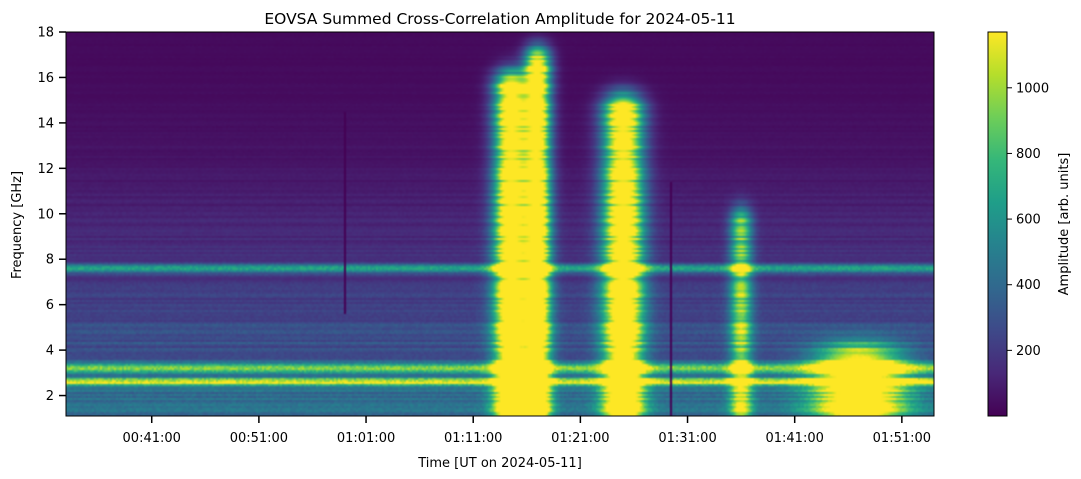 The width and height of the screenshot is (1081, 479). Describe the element at coordinates (50, 396) in the screenshot. I see `y-tick-label: 2` at that location.